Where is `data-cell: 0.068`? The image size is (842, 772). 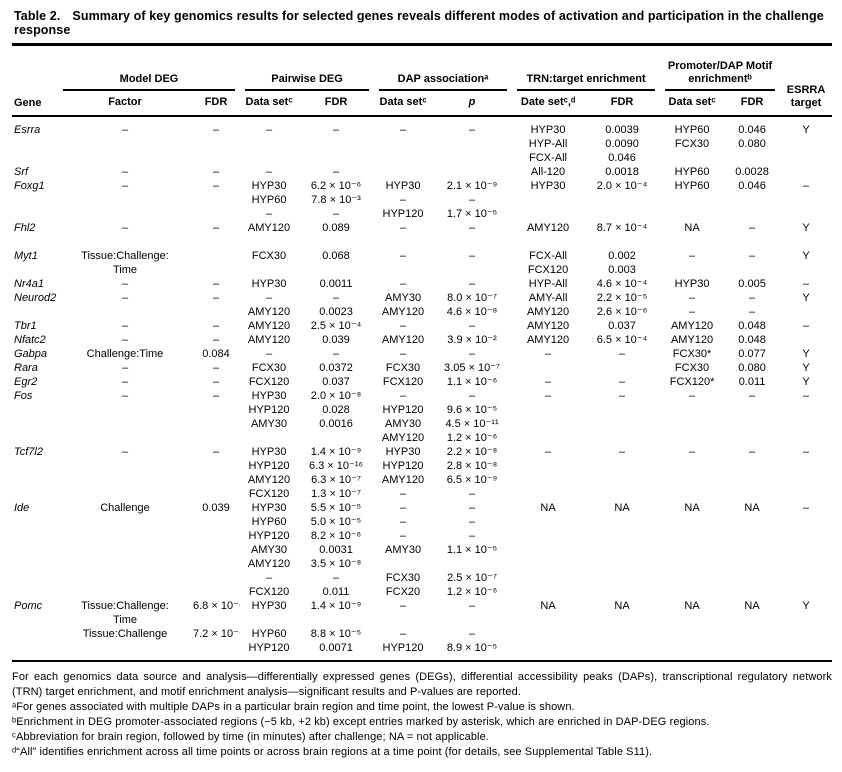
data-cell: 0.068 is located at coordinates (336, 256).